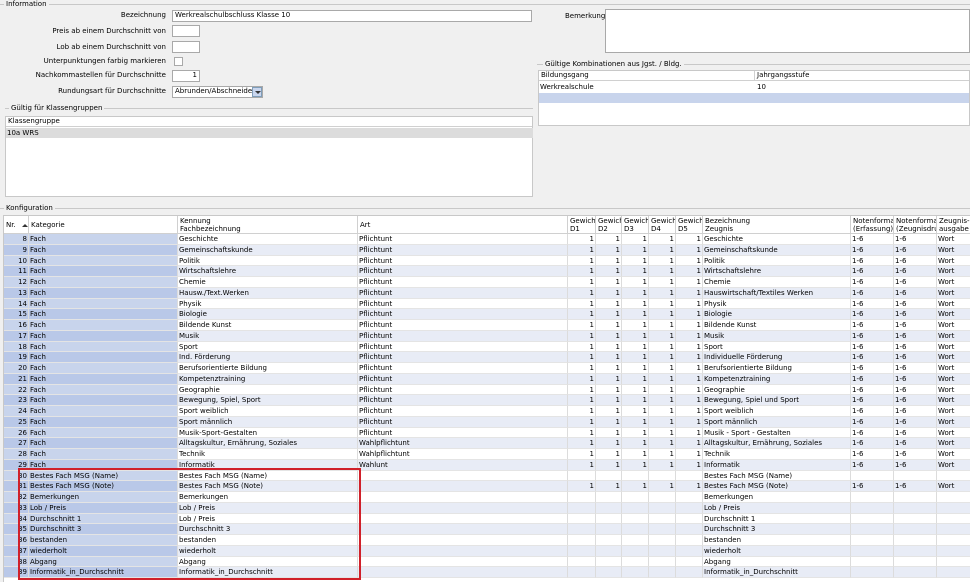  I want to click on cell: Musik, so click(777, 336).